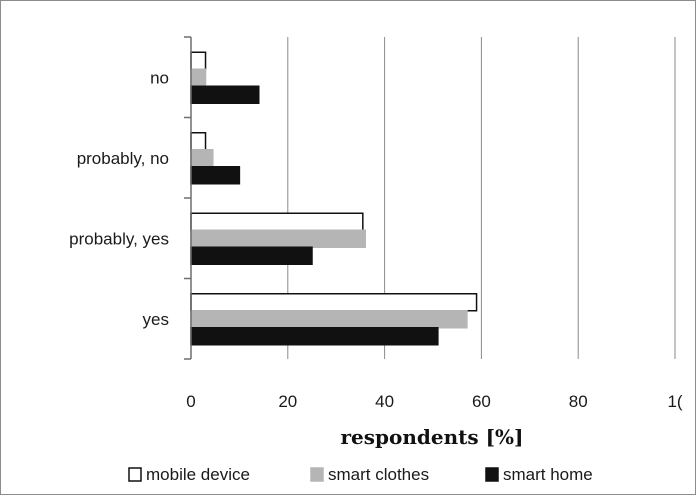 The image size is (696, 495). What do you see at coordinates (434, 401) in the screenshot?
I see `x-tick-labels: 0 20 40 60 80 1(` at bounding box center [434, 401].